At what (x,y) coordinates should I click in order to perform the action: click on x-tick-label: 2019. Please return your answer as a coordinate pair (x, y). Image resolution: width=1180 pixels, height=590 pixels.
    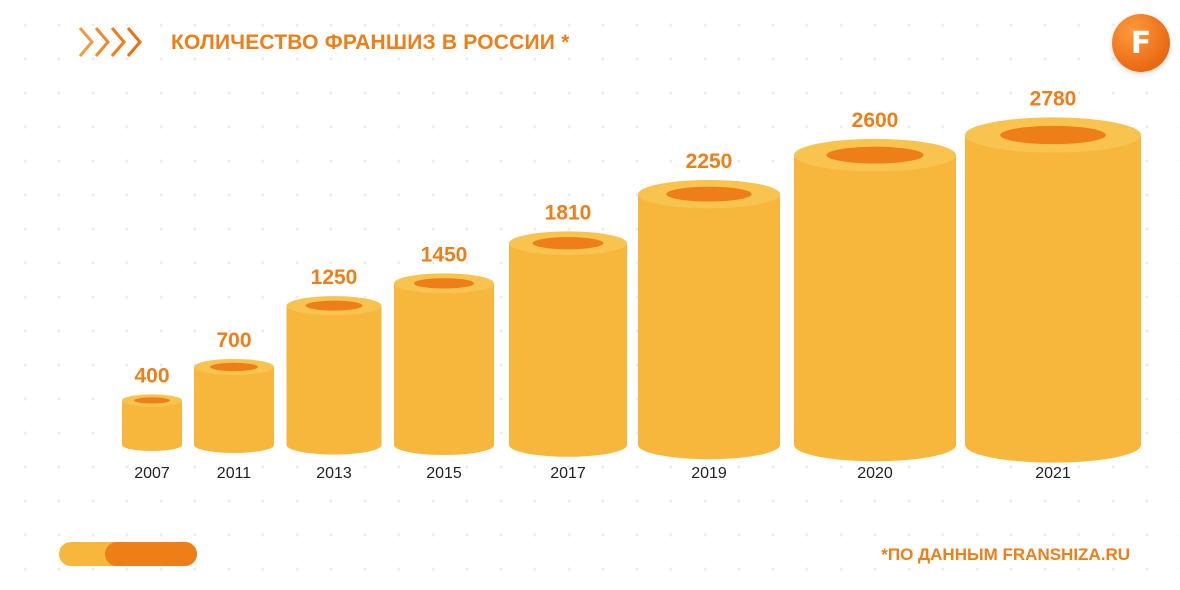
    Looking at the image, I should click on (709, 473).